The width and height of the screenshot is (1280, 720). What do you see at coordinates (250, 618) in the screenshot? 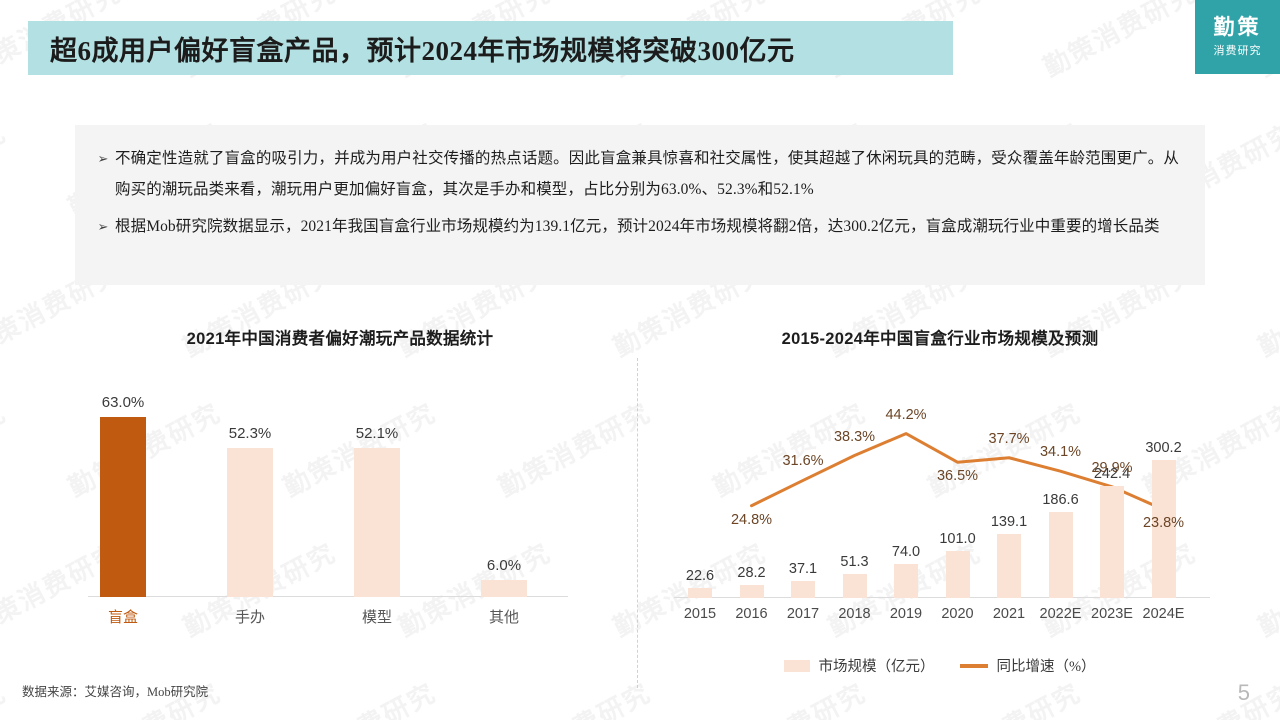
I see `category-label: 手办` at bounding box center [250, 618].